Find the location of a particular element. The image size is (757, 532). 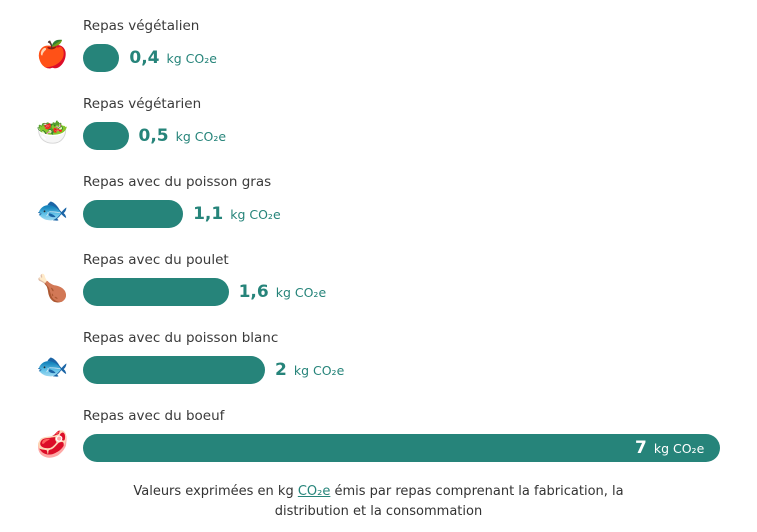

value-number: 0,5 is located at coordinates (153, 136).